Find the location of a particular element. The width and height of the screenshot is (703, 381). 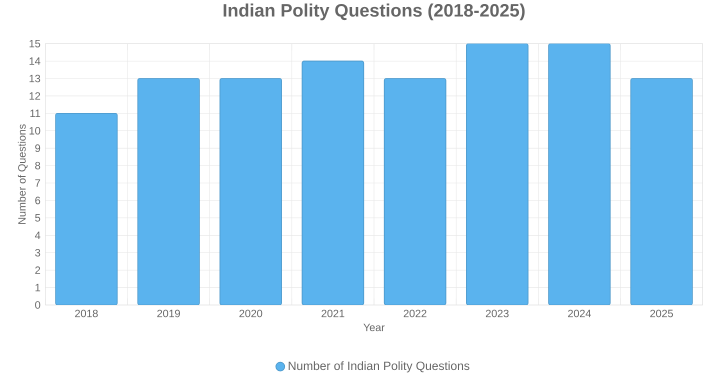

y-tick-label: 2 is located at coordinates (37, 270).